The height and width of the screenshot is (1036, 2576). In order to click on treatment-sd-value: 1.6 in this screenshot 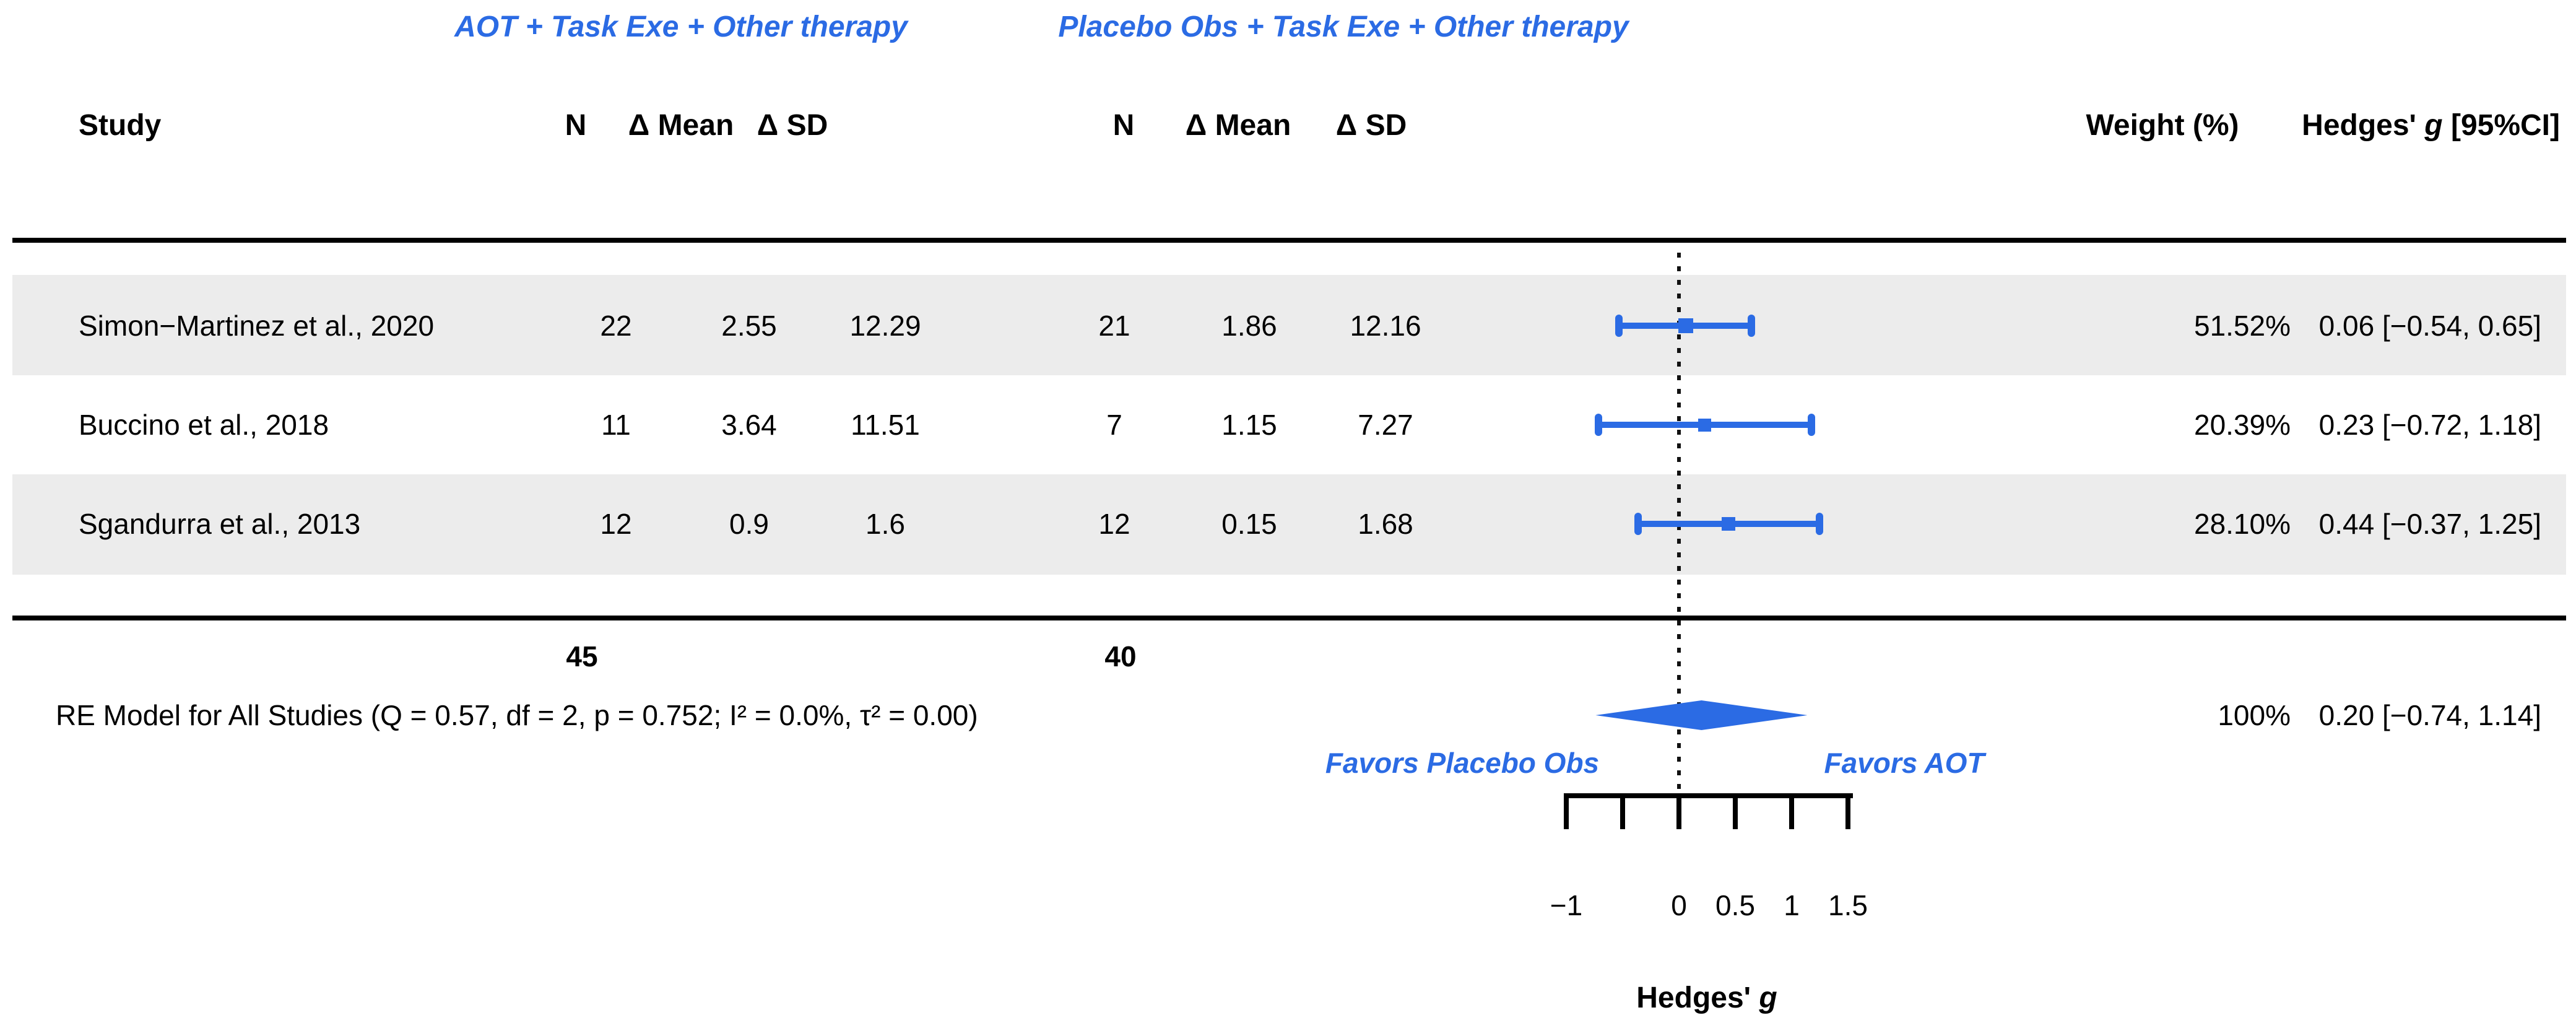, I will do `click(885, 524)`.